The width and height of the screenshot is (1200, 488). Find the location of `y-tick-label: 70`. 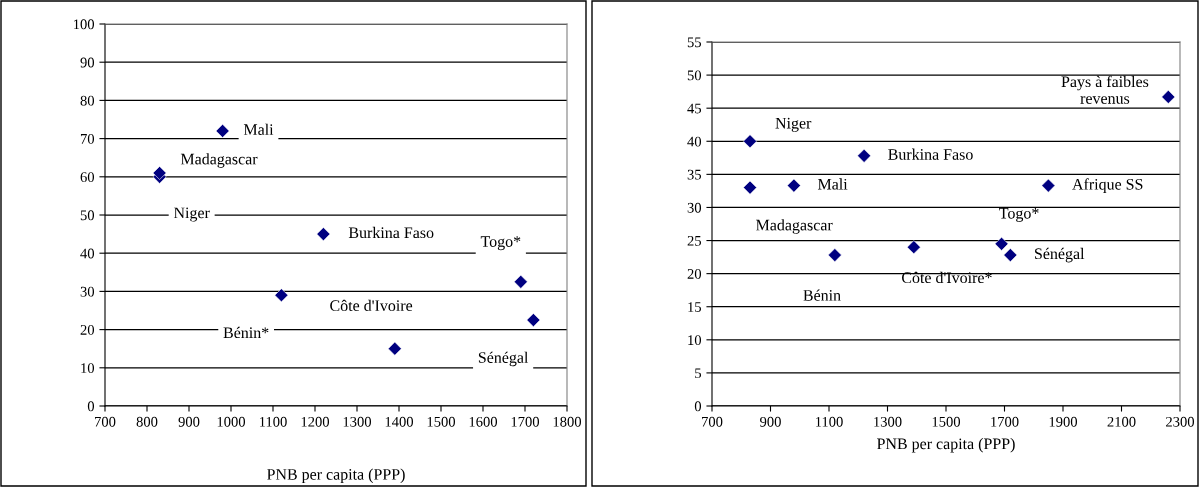

y-tick-label: 70 is located at coordinates (87, 138).